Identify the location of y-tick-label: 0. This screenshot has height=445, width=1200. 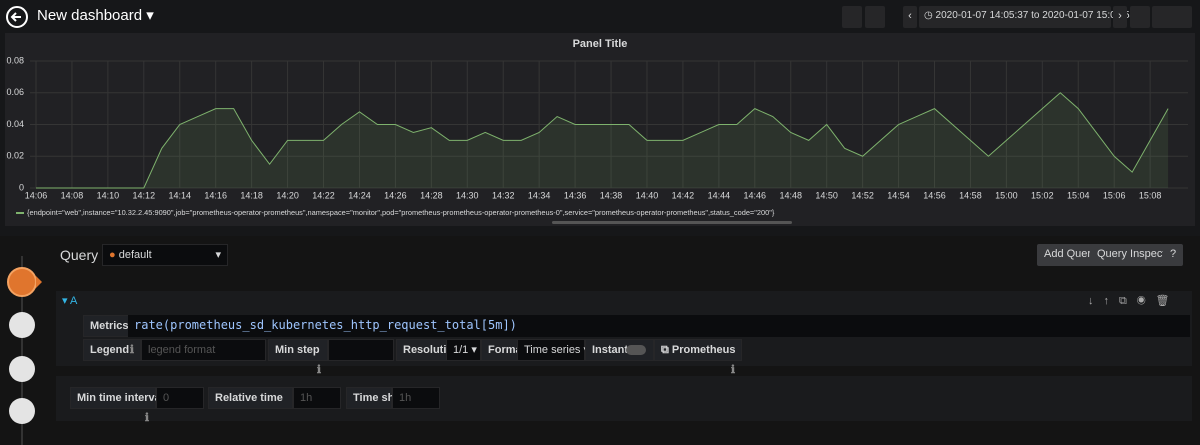
(21, 187).